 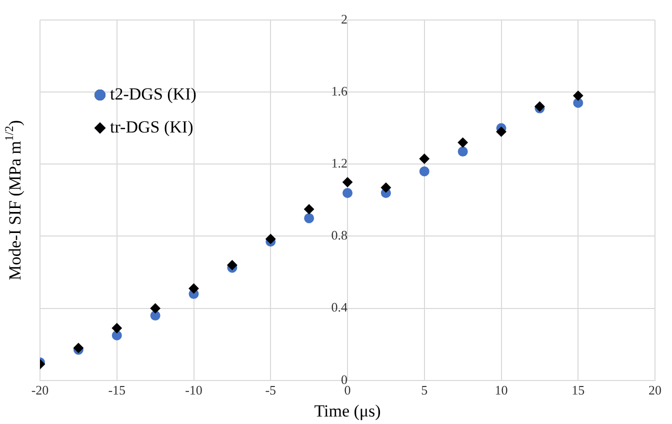 What do you see at coordinates (347, 410) in the screenshot?
I see `x-axis-title: Time (μs)` at bounding box center [347, 410].